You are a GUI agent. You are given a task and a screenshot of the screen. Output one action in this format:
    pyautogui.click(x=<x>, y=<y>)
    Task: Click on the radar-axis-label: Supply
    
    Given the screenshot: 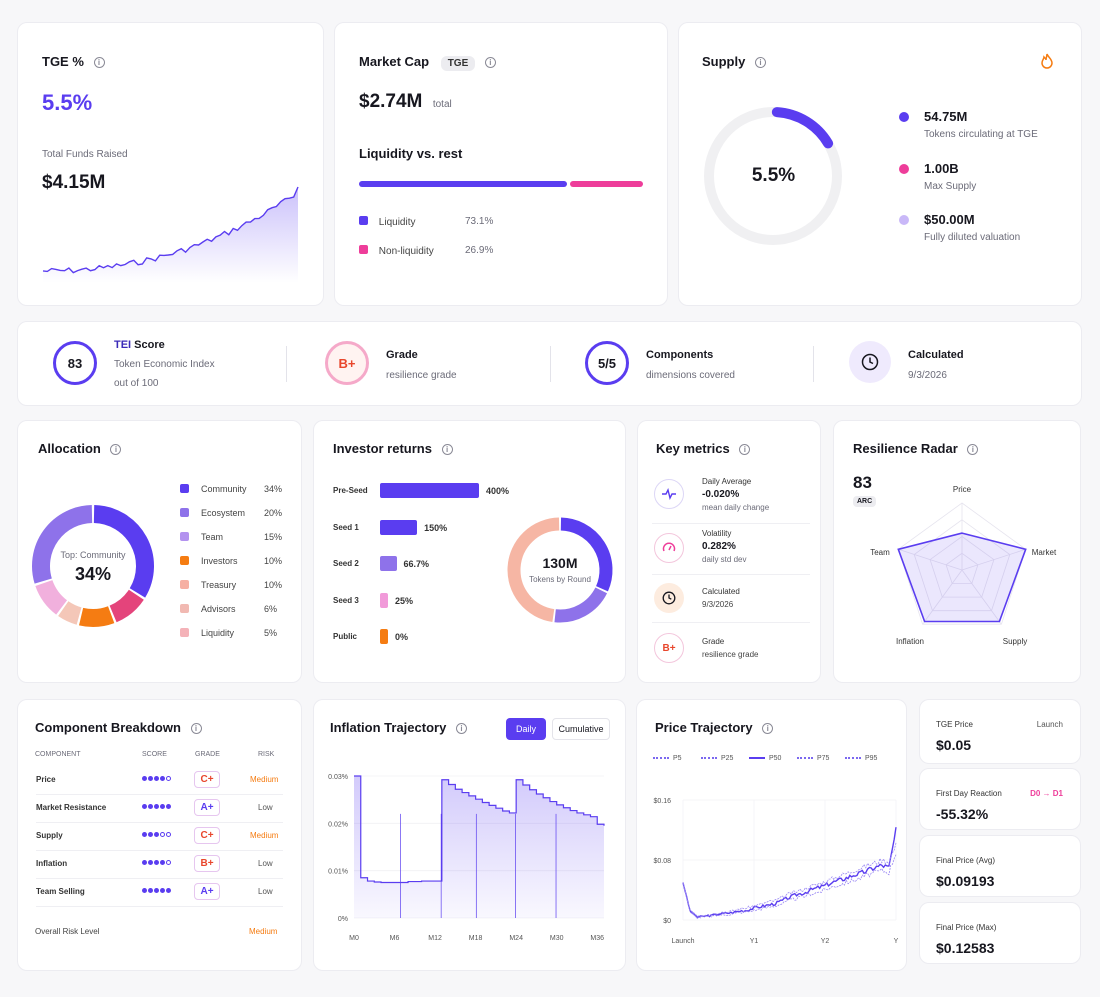 What is the action you would take?
    pyautogui.click(x=1015, y=641)
    